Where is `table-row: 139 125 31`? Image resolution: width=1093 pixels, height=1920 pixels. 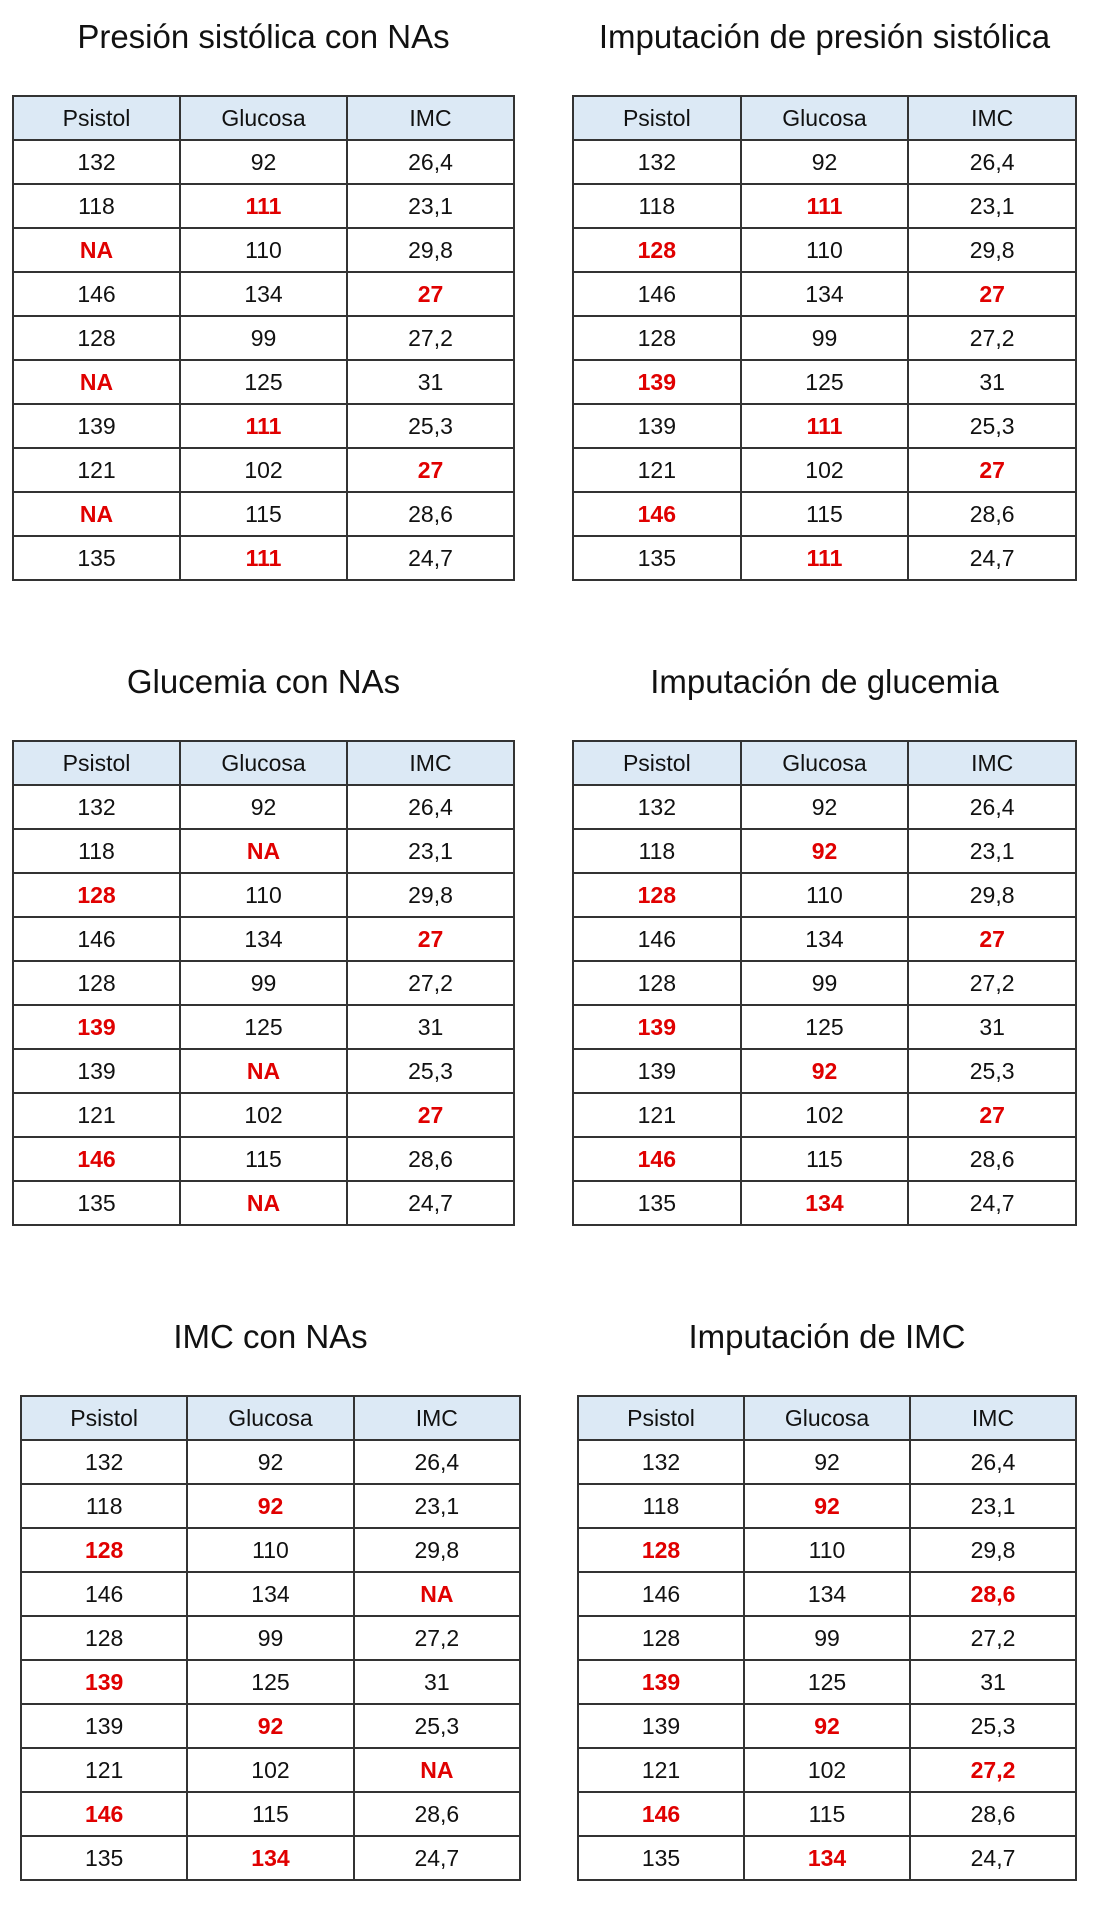 table-row: 139 125 31 is located at coordinates (270, 1682).